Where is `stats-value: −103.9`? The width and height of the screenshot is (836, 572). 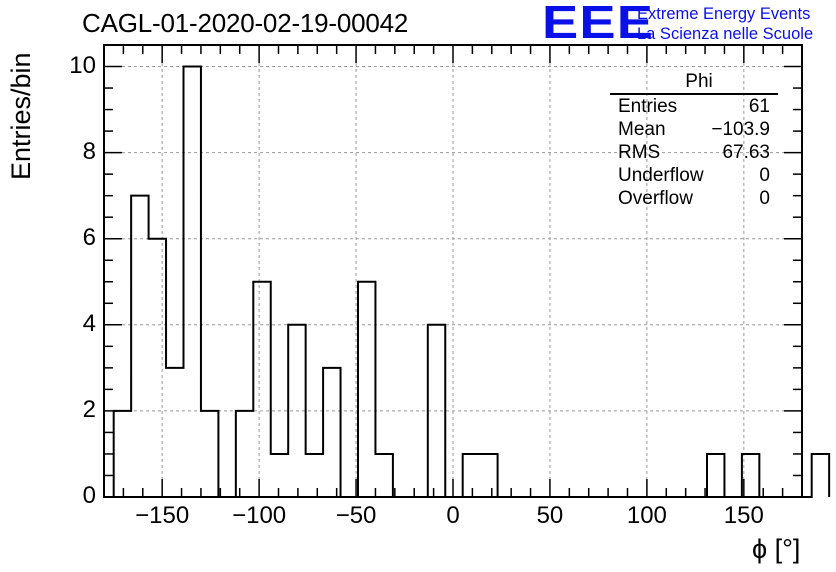
stats-value: −103.9 is located at coordinates (740, 129).